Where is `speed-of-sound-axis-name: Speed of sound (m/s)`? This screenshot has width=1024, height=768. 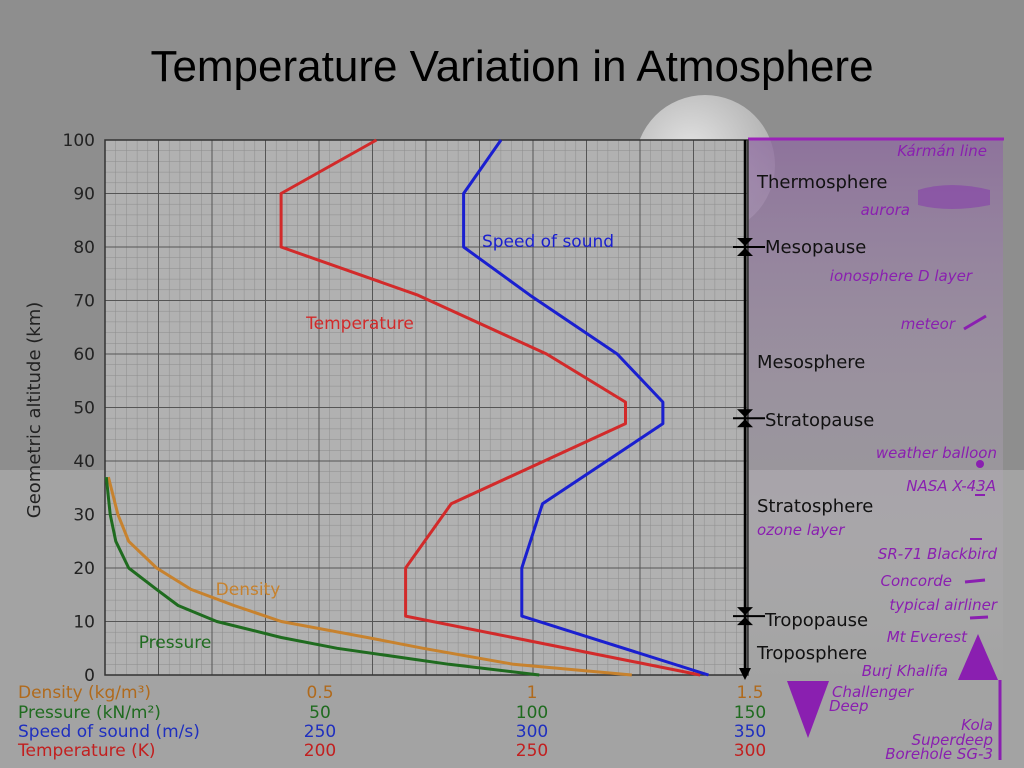
speed-of-sound-axis-name: Speed of sound (m/s) is located at coordinates (109, 732).